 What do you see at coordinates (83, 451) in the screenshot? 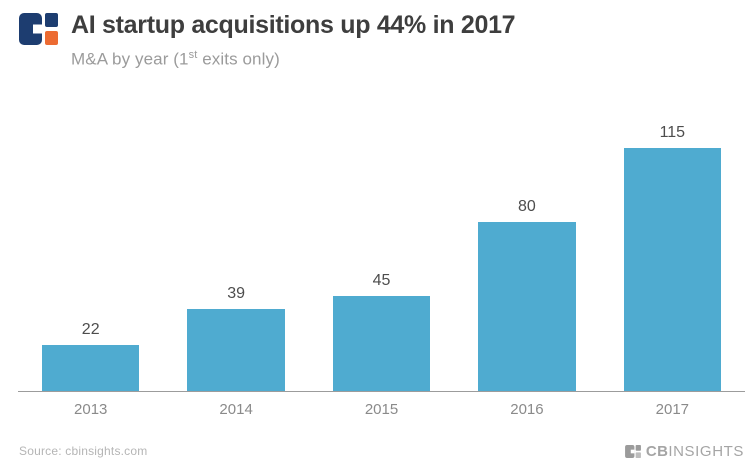
I see `source-text: Source: cbinsights.com` at bounding box center [83, 451].